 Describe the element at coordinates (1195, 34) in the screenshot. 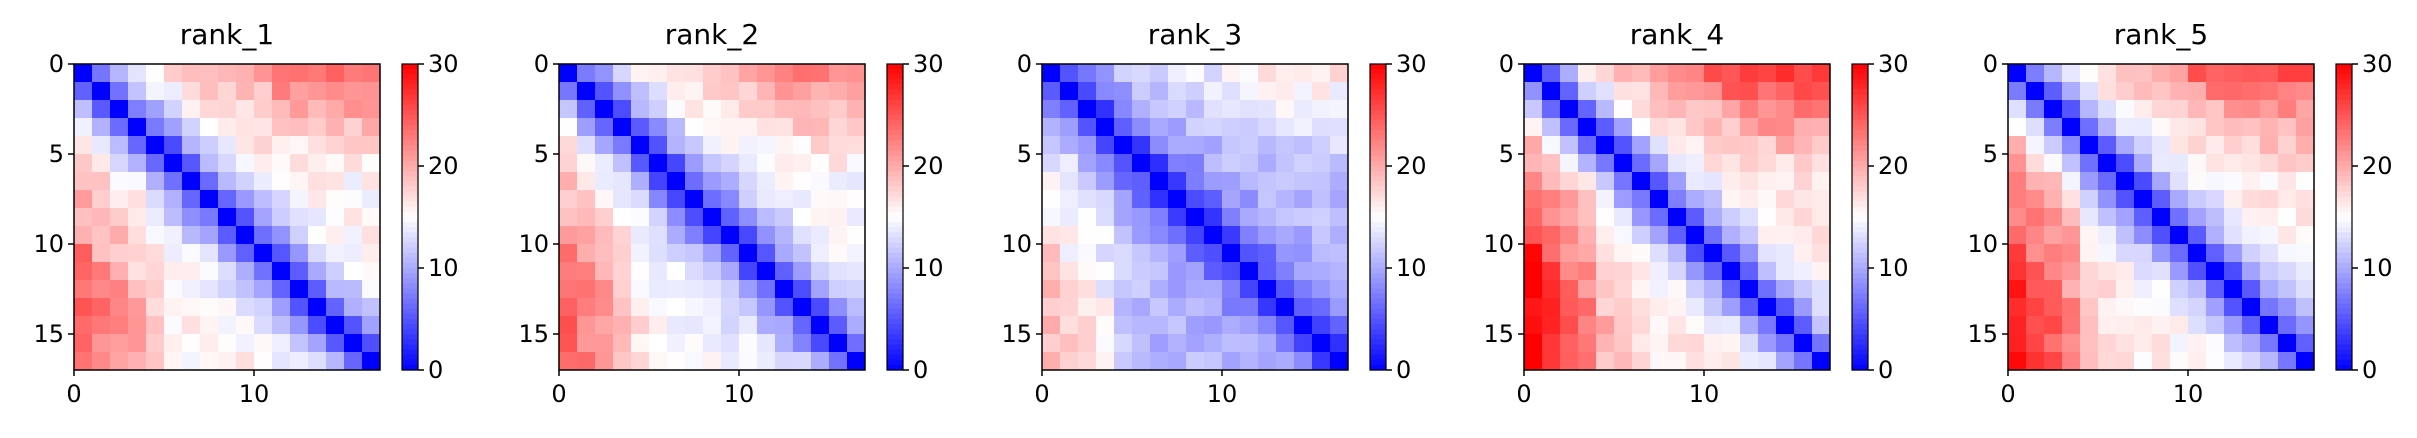

I see `panel-title: rank_3` at that location.